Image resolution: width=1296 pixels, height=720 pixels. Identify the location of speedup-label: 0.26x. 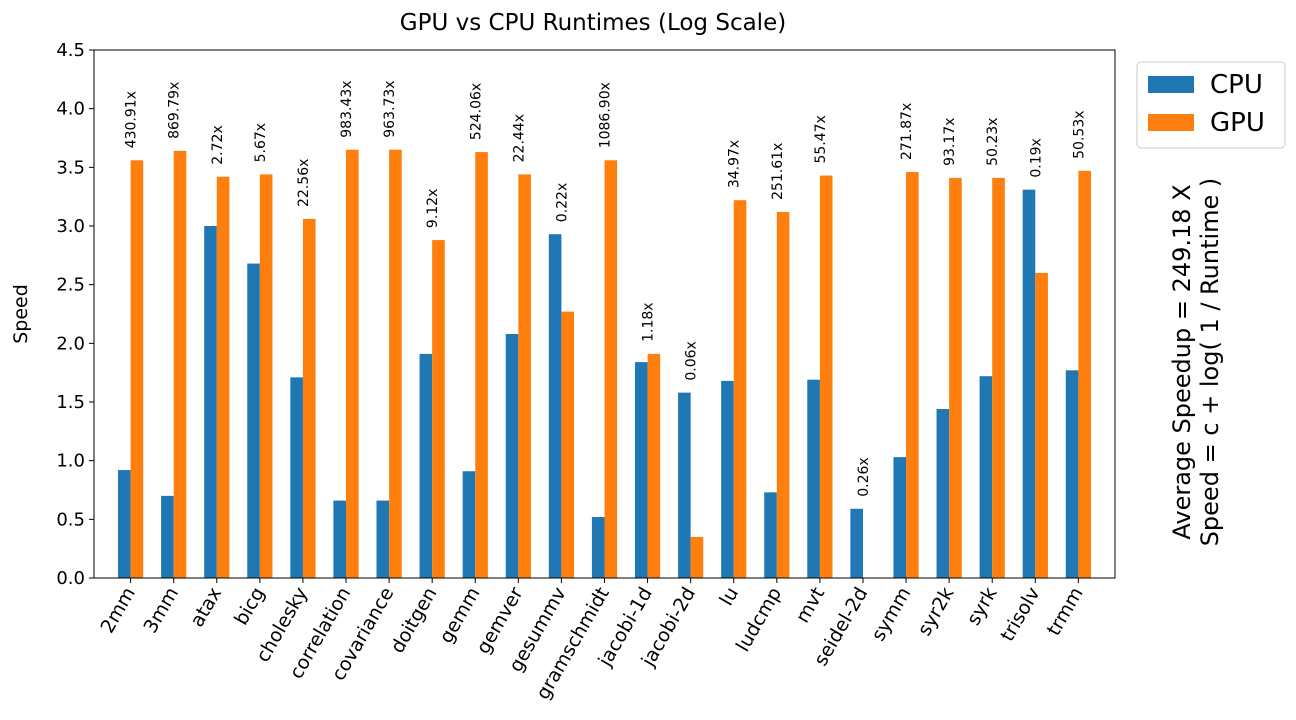
(864, 476).